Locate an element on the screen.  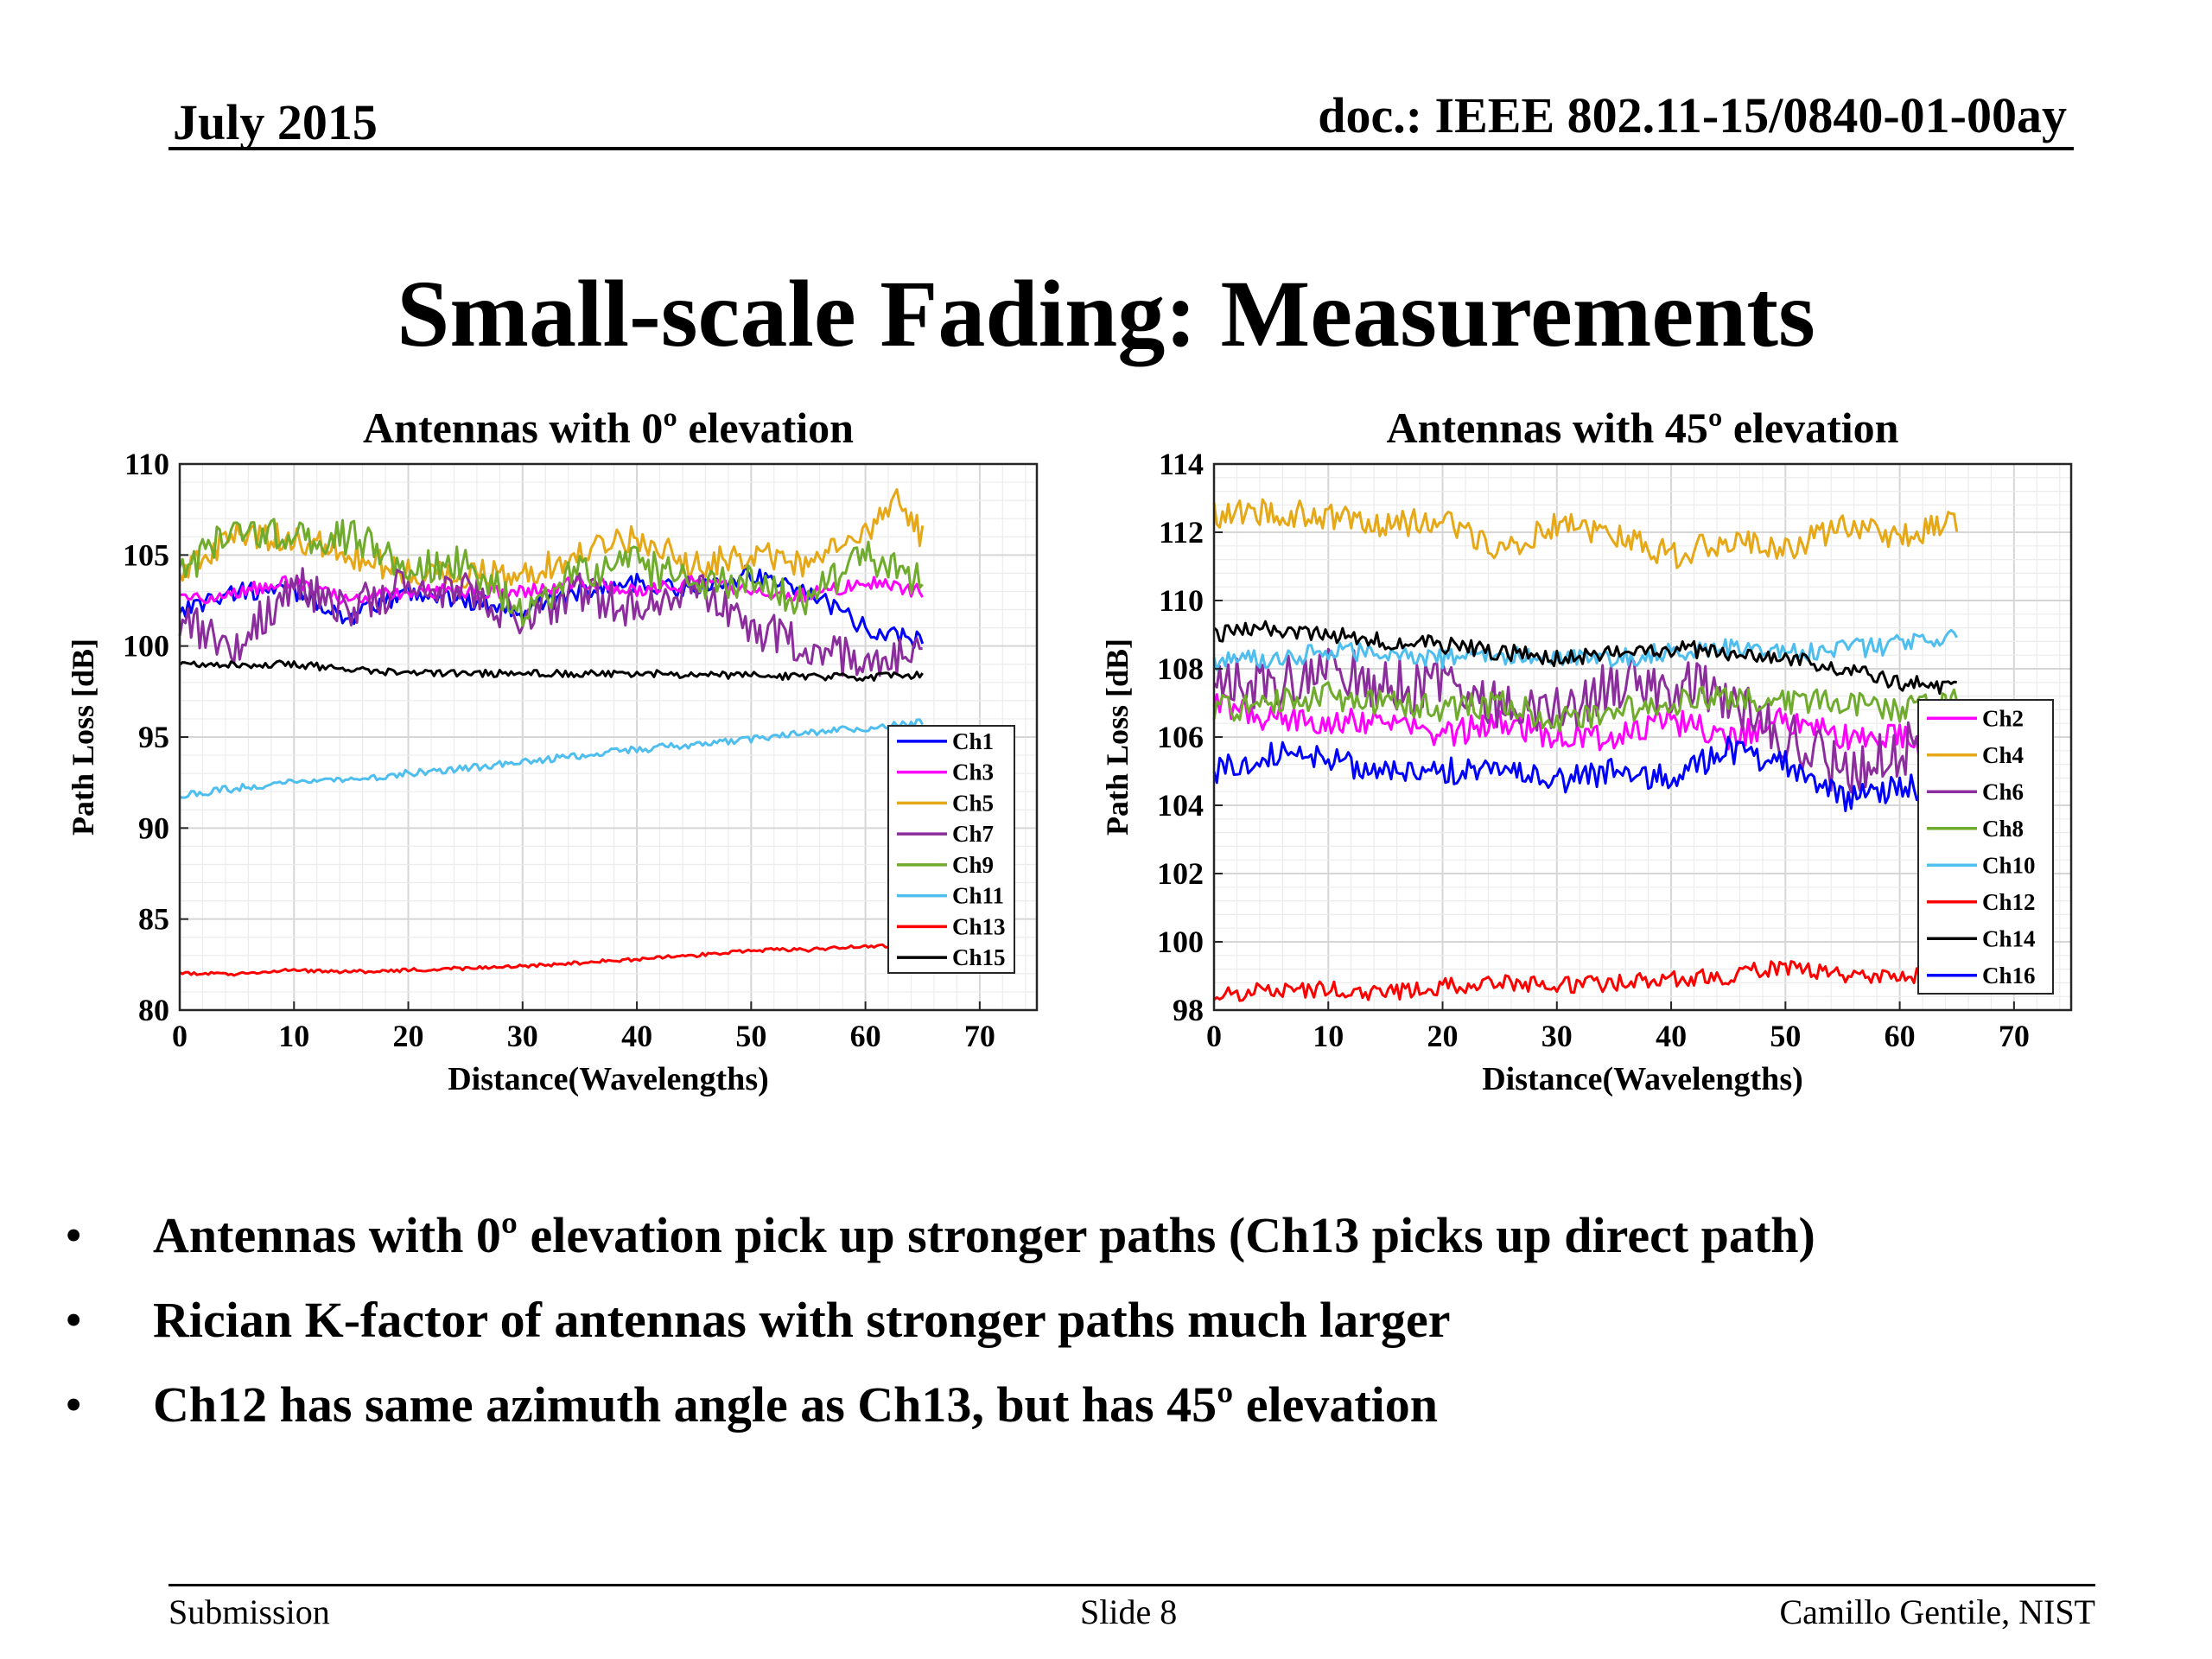
legend-label: Ch3 is located at coordinates (973, 772).